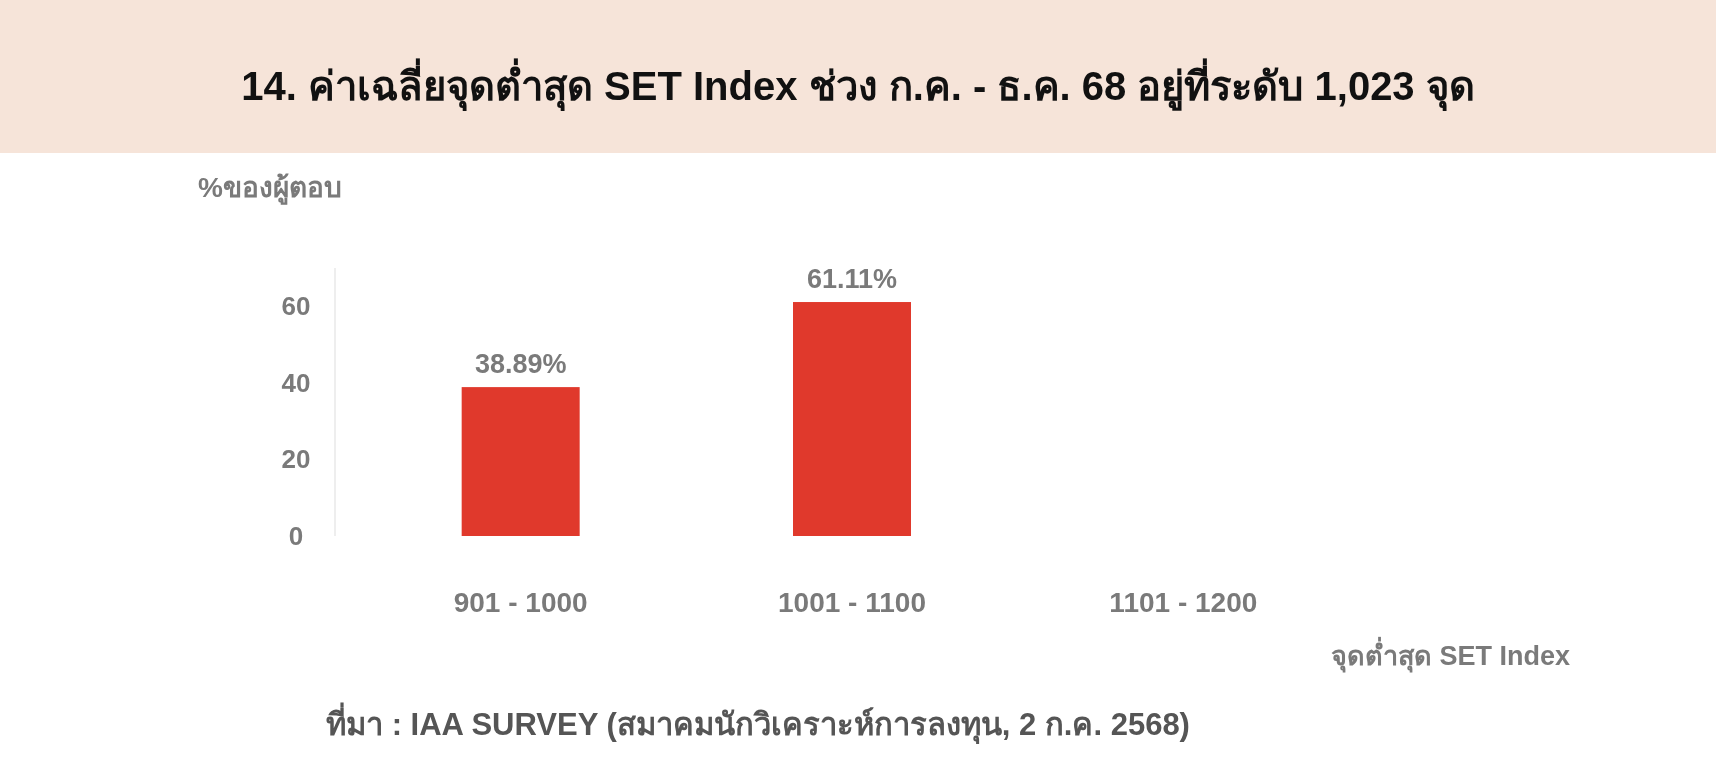 The image size is (1716, 770). What do you see at coordinates (1183, 602) in the screenshot?
I see `x-tick-label: 1101 - 1200` at bounding box center [1183, 602].